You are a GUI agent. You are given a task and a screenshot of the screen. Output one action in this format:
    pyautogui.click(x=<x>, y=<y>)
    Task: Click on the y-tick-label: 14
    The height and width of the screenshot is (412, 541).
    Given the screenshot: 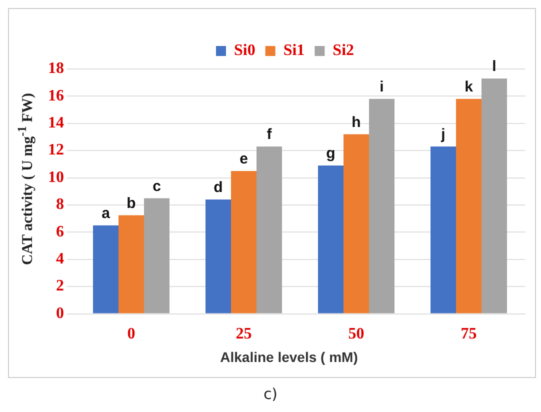 What is the action you would take?
    pyautogui.click(x=56, y=123)
    